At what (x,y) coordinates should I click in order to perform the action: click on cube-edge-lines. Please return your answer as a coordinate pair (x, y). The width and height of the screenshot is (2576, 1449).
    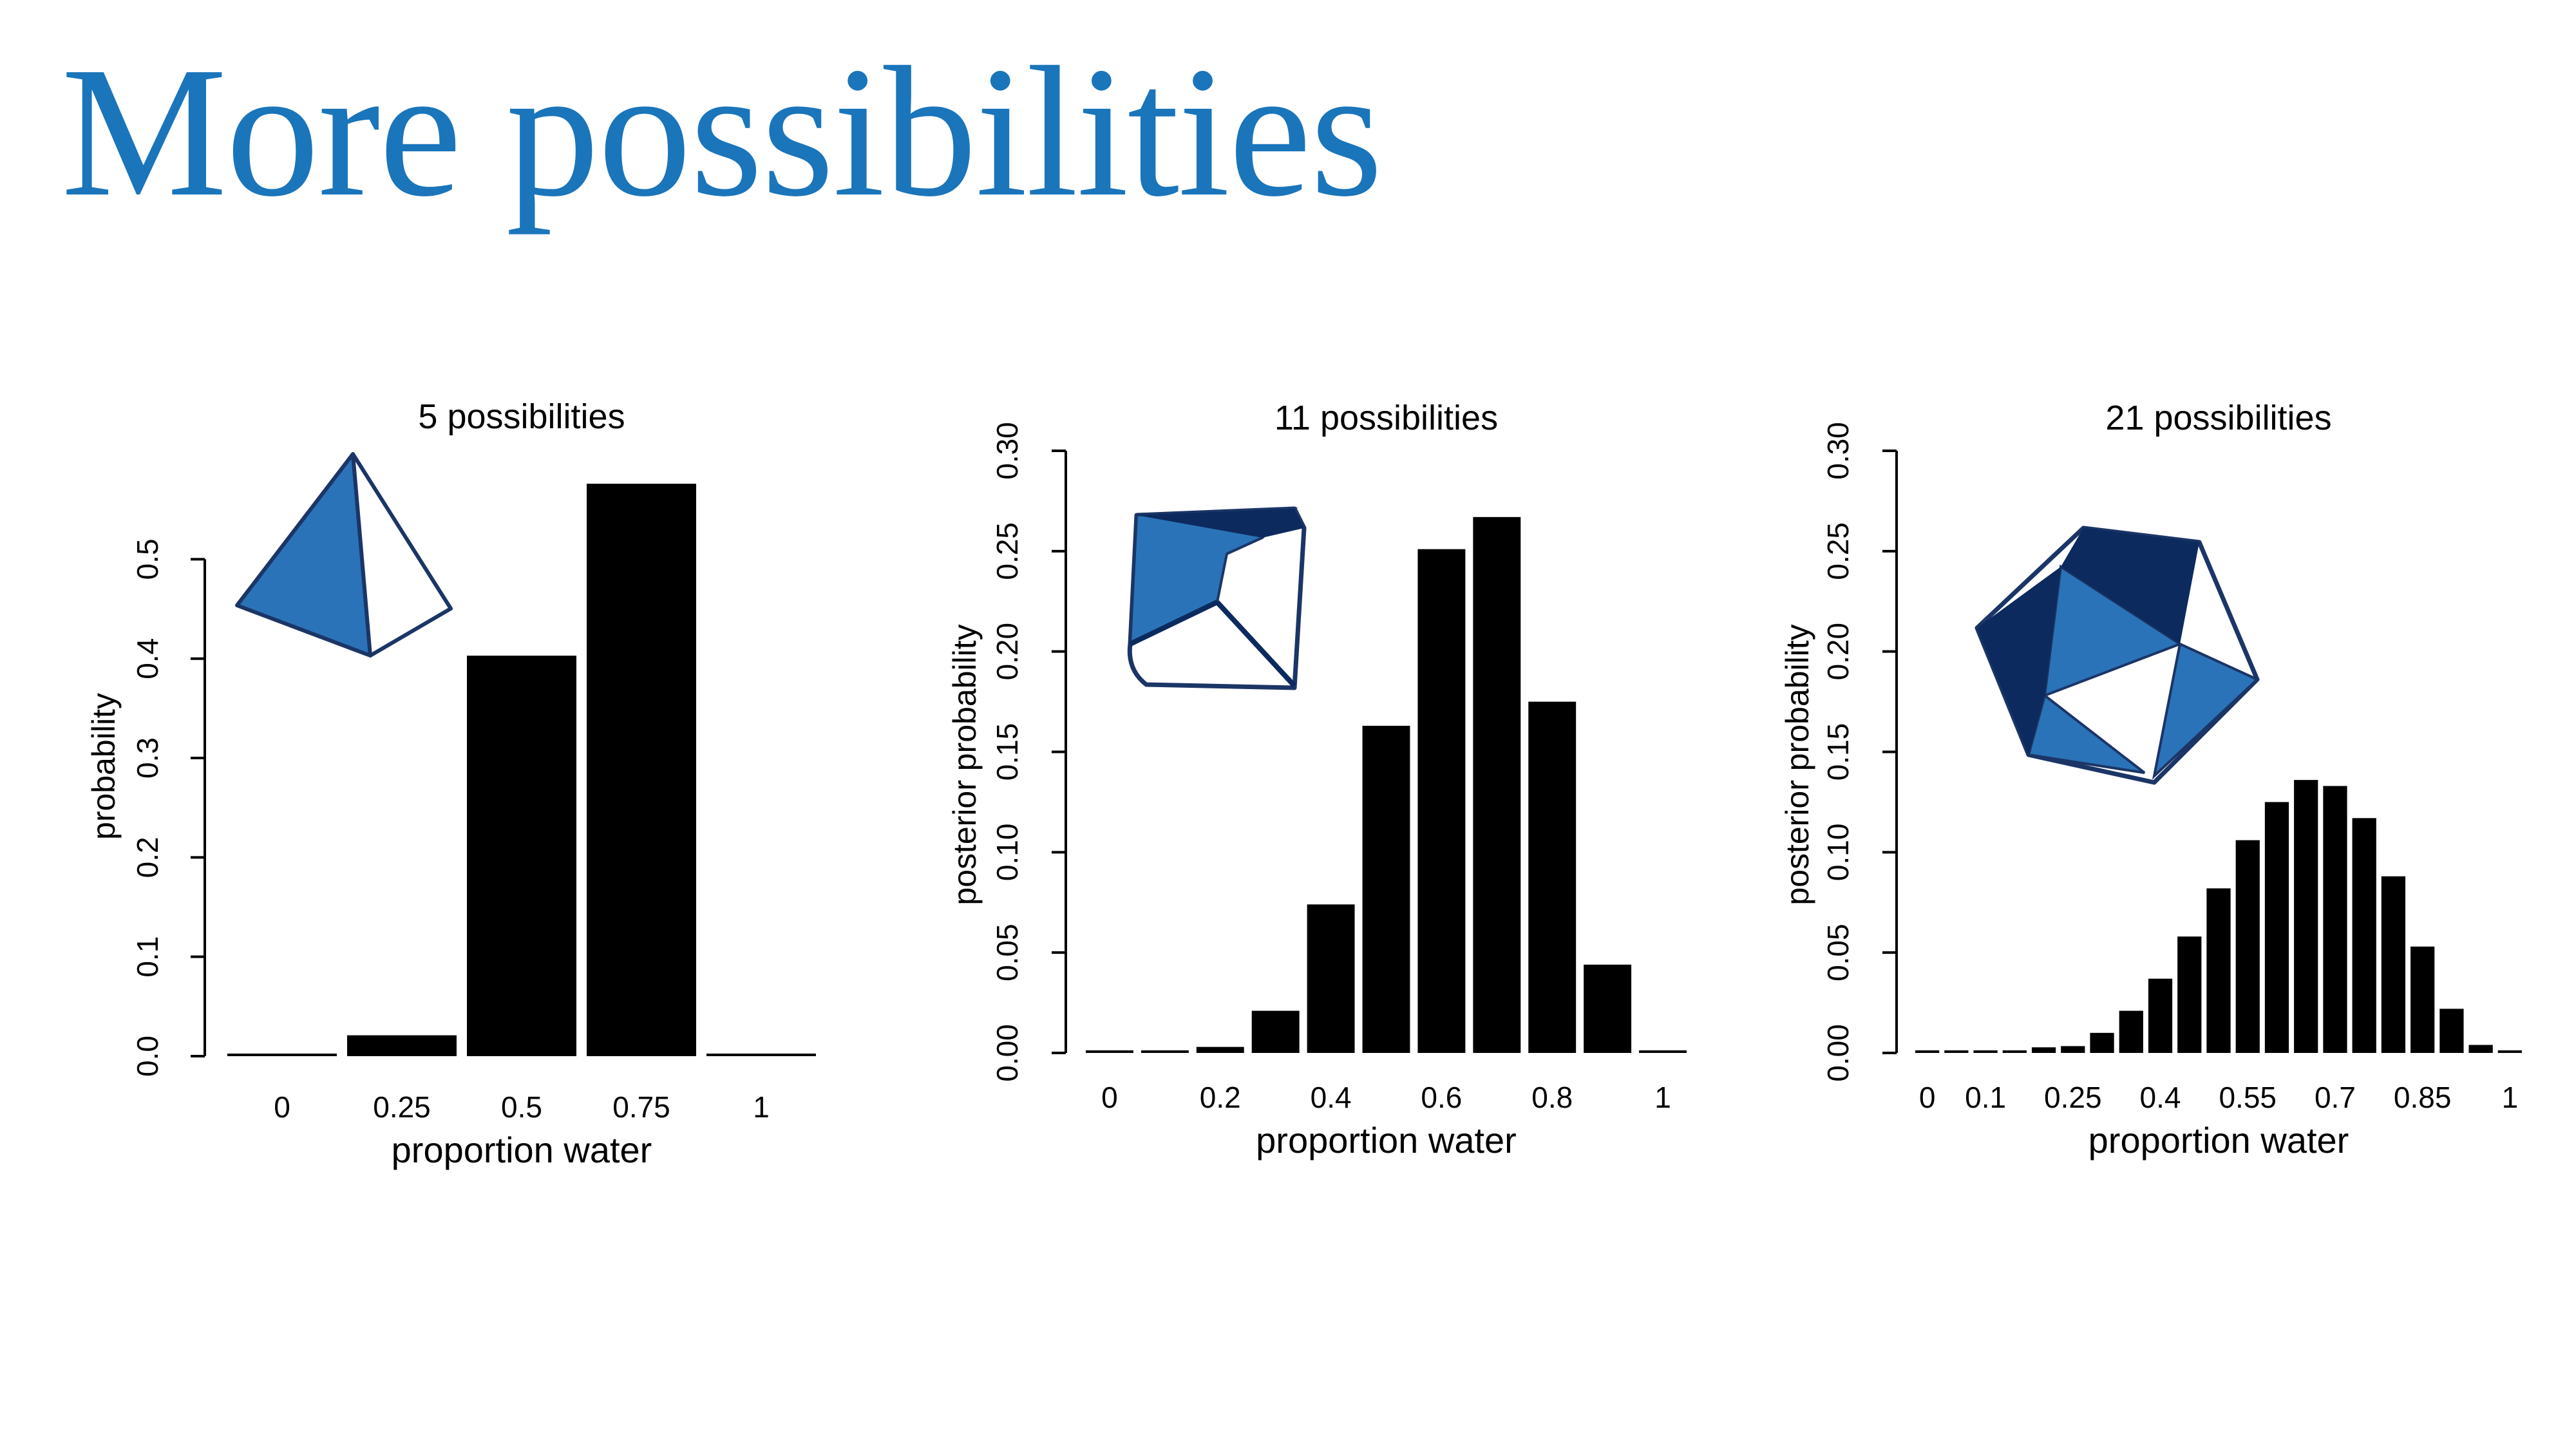
    Looking at the image, I should click on (1212, 644).